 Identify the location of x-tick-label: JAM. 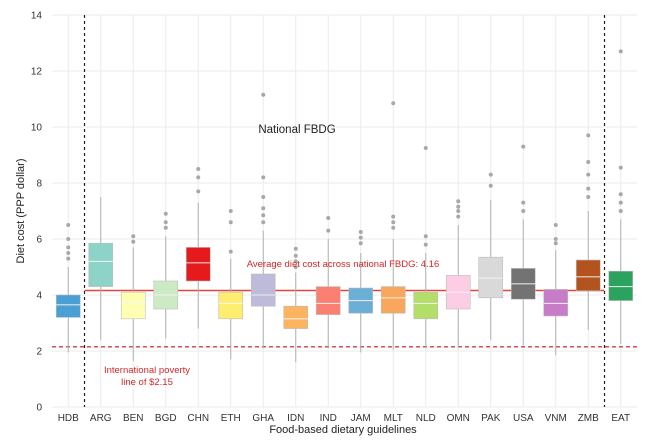
(361, 418).